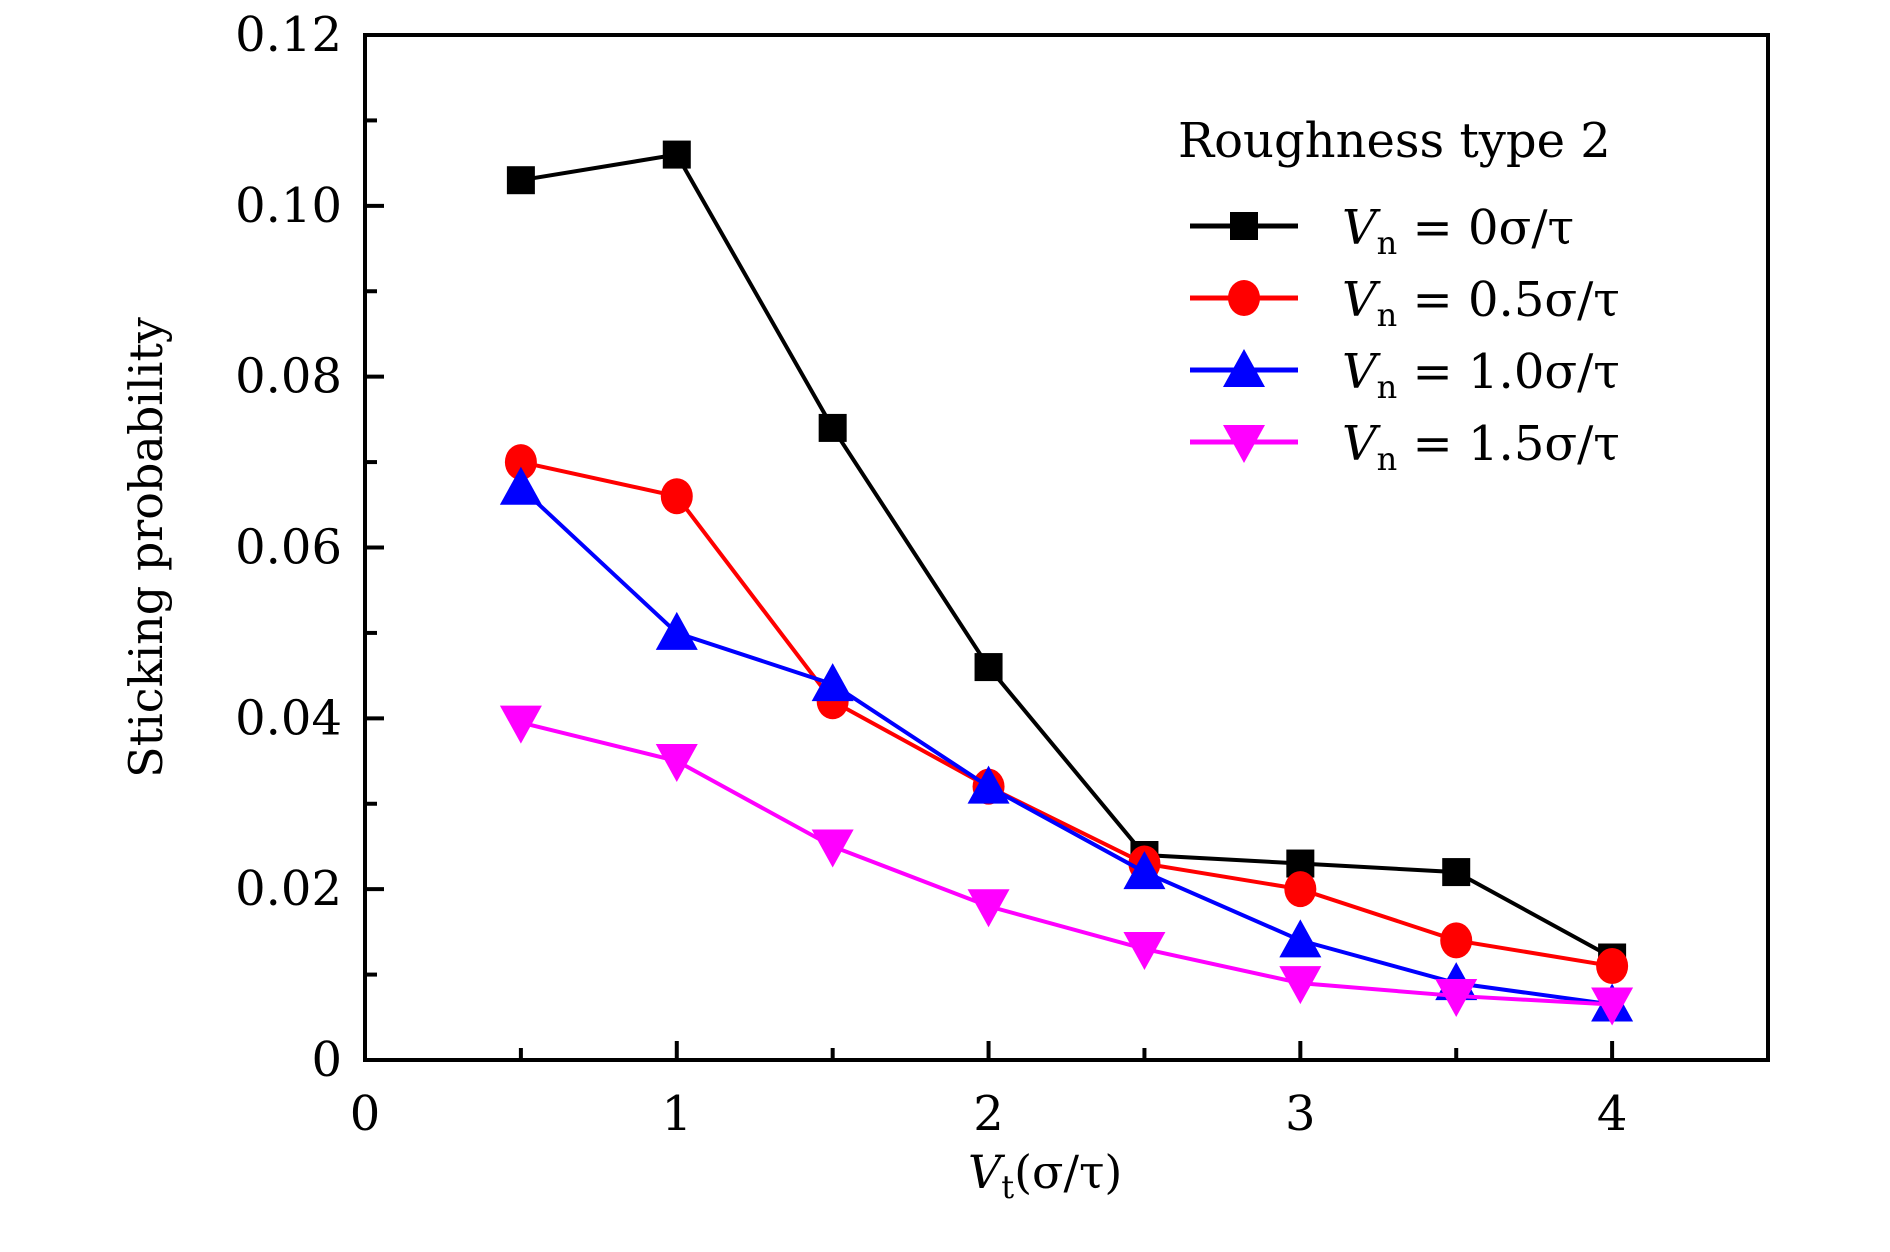 The height and width of the screenshot is (1252, 1890). Describe the element at coordinates (987, 1172) in the screenshot. I see `x-axis-title-var: V` at that location.